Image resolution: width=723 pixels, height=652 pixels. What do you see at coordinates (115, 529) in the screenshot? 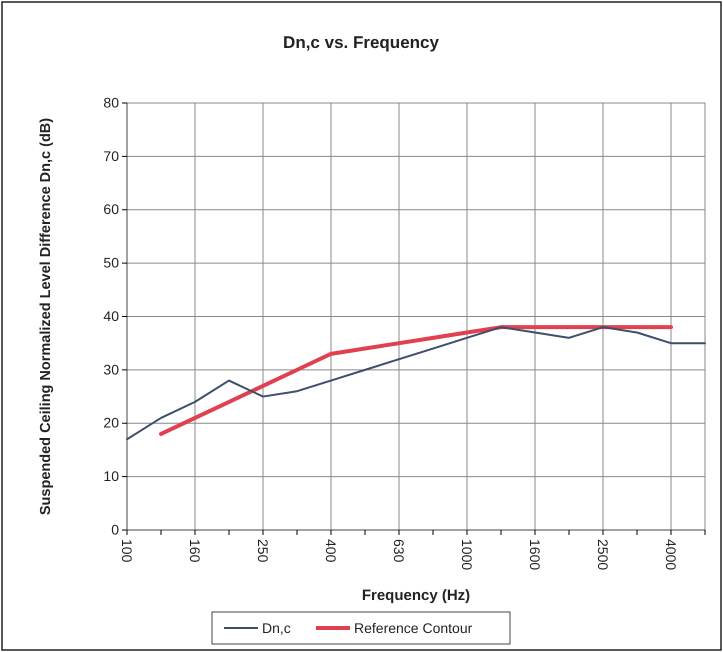
I see `y-tick-label: 0` at bounding box center [115, 529].